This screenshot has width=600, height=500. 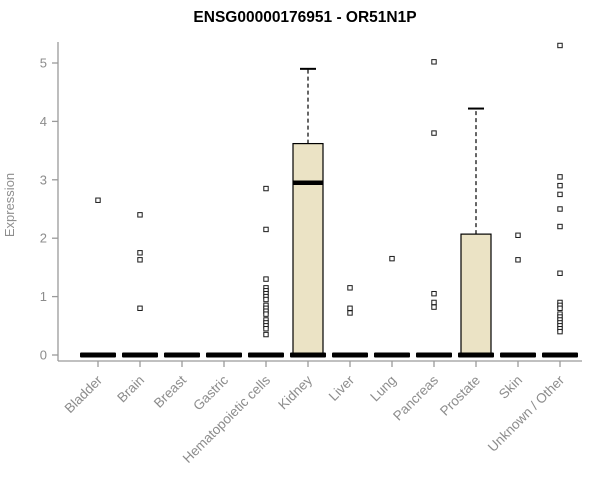 I want to click on zero-median-bar-prostate, so click(x=476, y=355).